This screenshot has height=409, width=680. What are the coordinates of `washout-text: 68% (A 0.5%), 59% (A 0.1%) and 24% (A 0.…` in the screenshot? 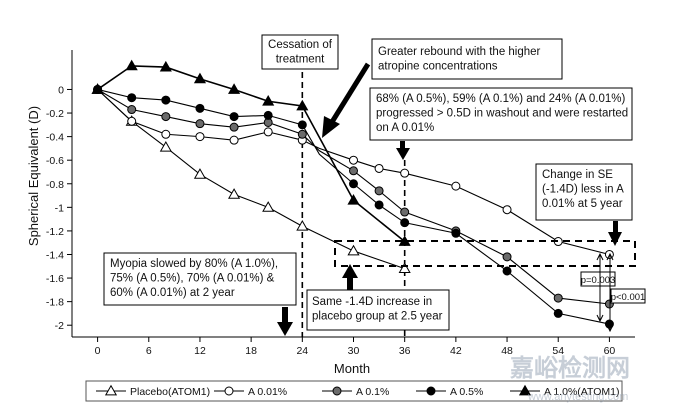 It's located at (502, 113).